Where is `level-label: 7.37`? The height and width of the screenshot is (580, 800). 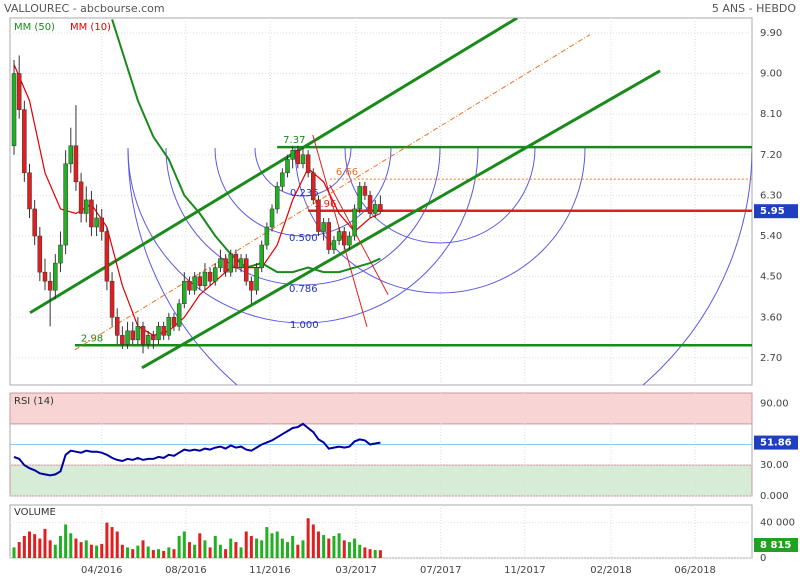
level-label: 7.37 is located at coordinates (294, 140).